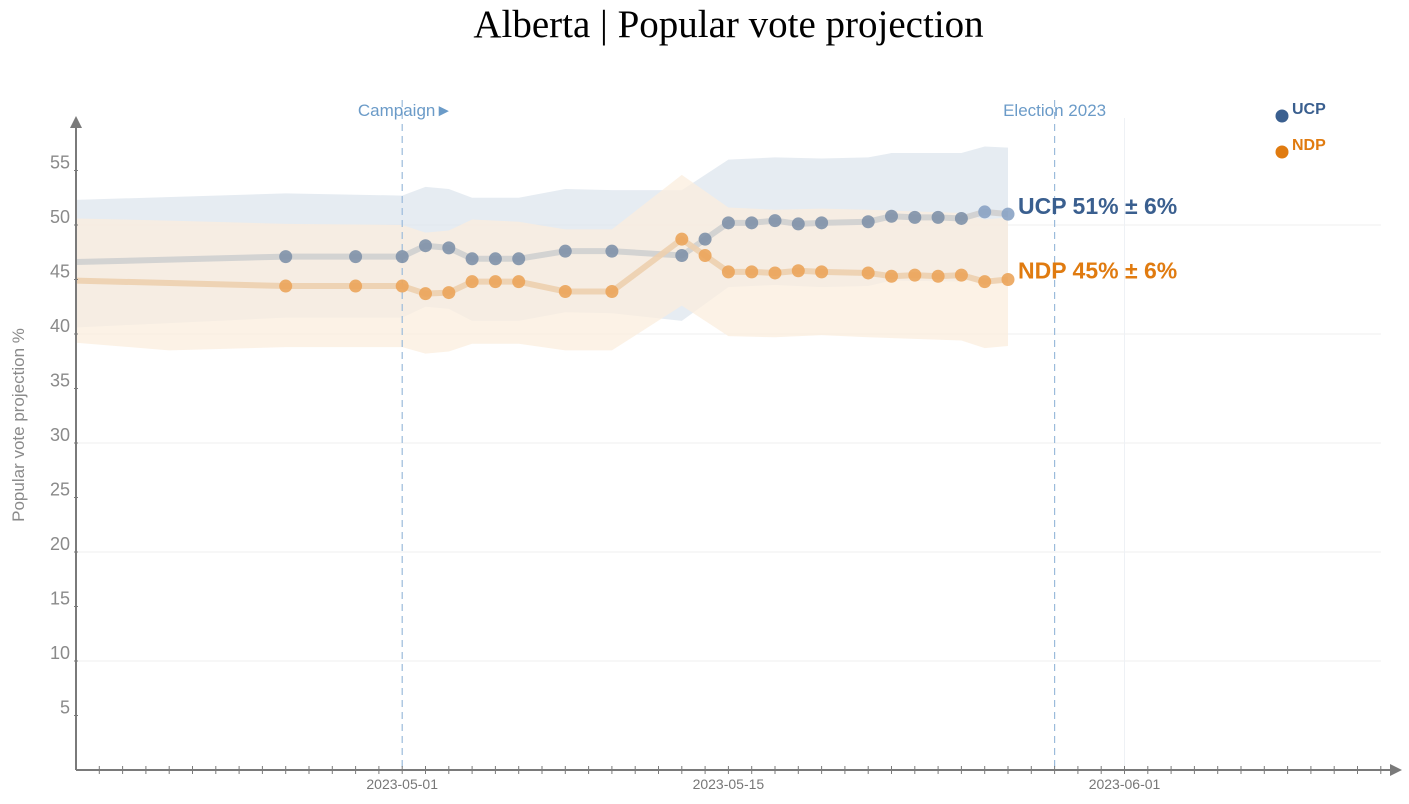 The image size is (1409, 804). I want to click on x-tick-label: 2023-06-01, so click(1125, 784).